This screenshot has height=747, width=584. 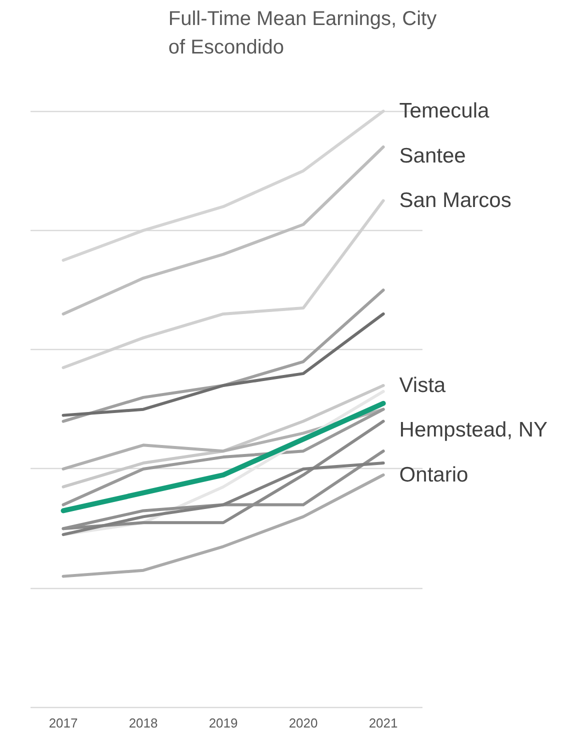 I want to click on x-tick-label: 2020, so click(x=303, y=723).